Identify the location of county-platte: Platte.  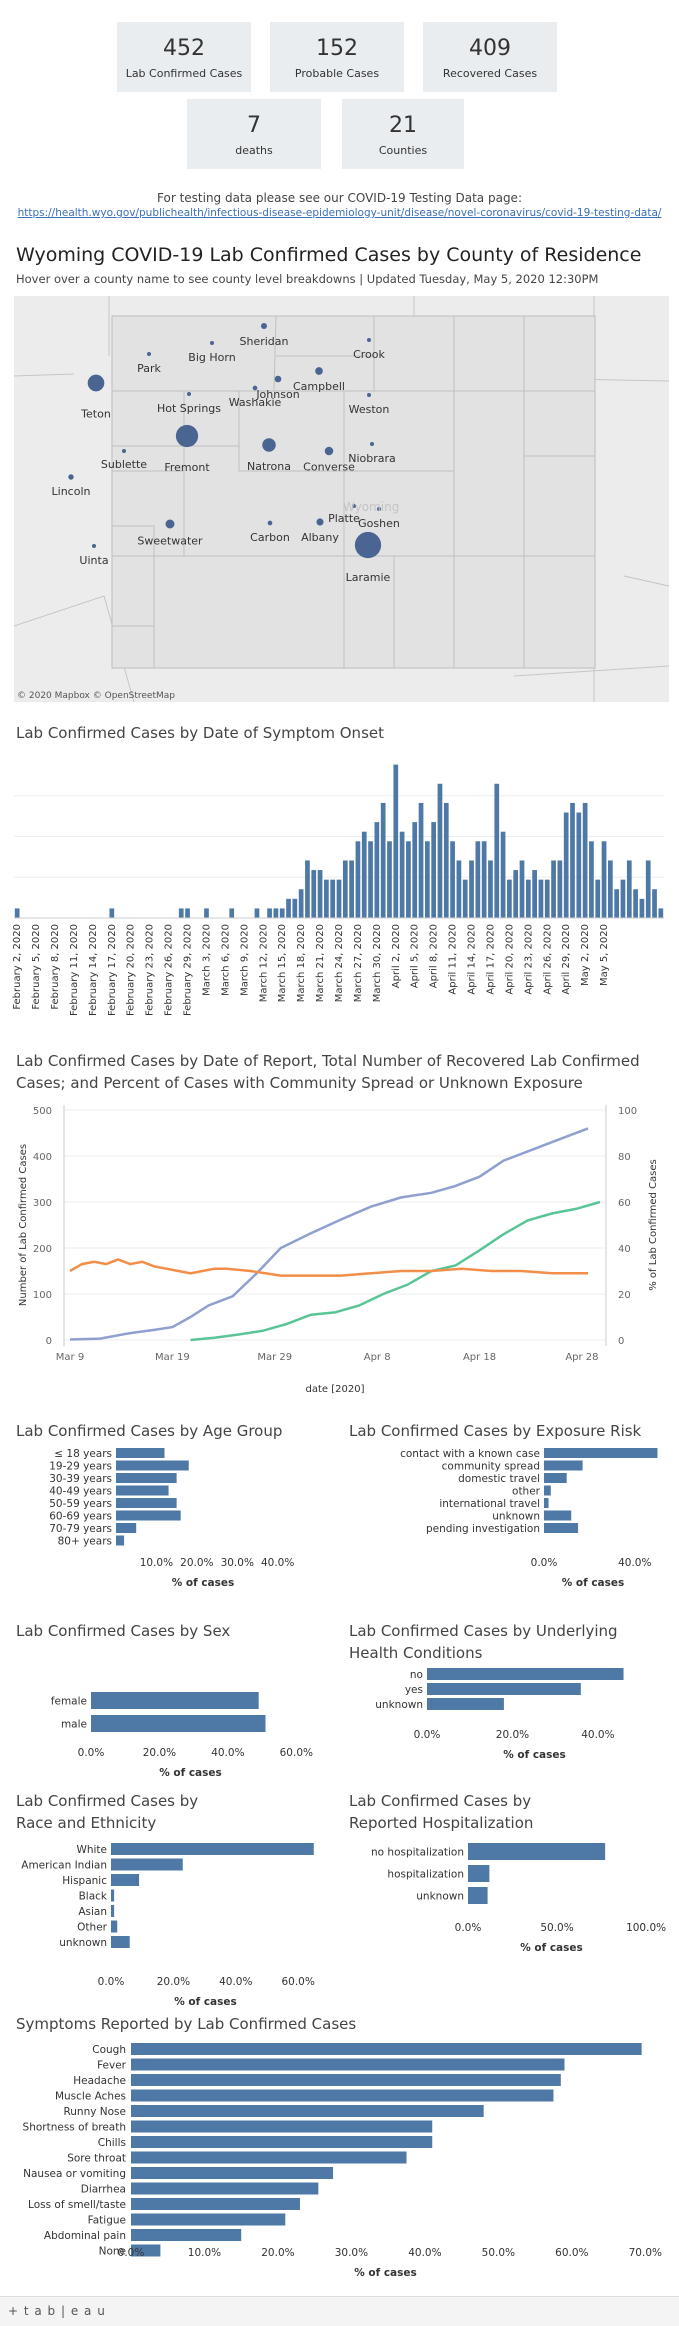
(344, 514).